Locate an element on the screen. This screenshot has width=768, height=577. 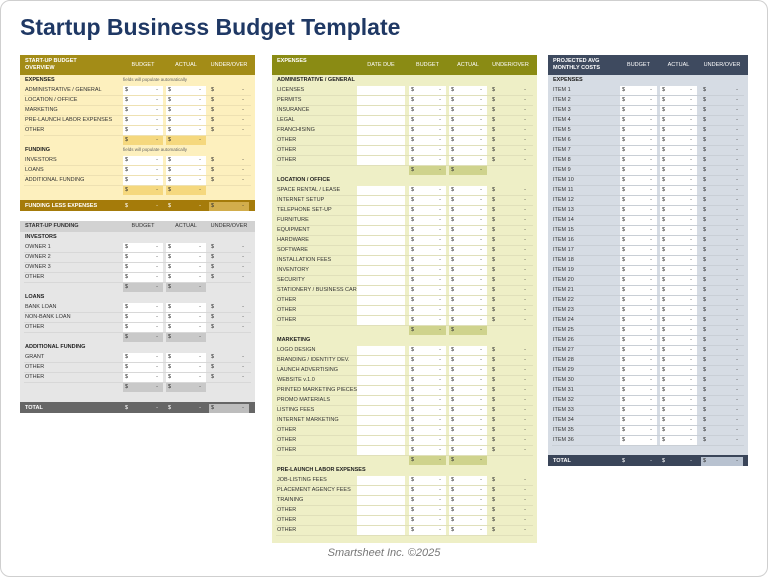
row-label: EQUIPMENT is located at coordinates (293, 230).